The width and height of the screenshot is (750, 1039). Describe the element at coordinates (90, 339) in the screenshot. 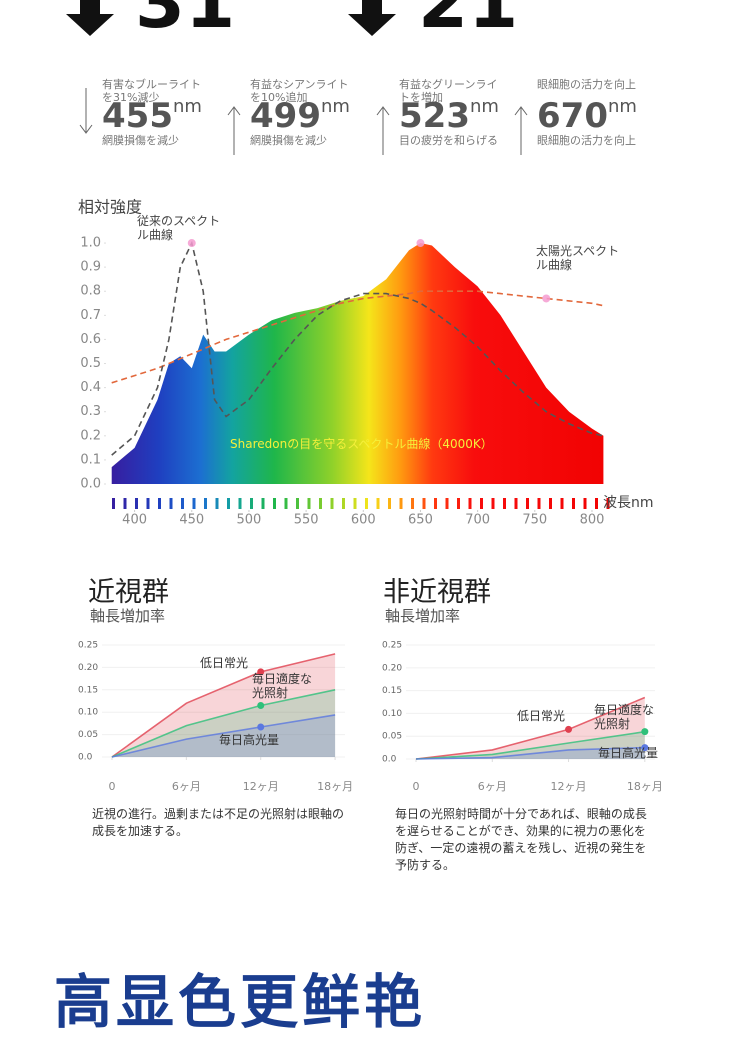

I see `y-tick-label: 0.6` at that location.